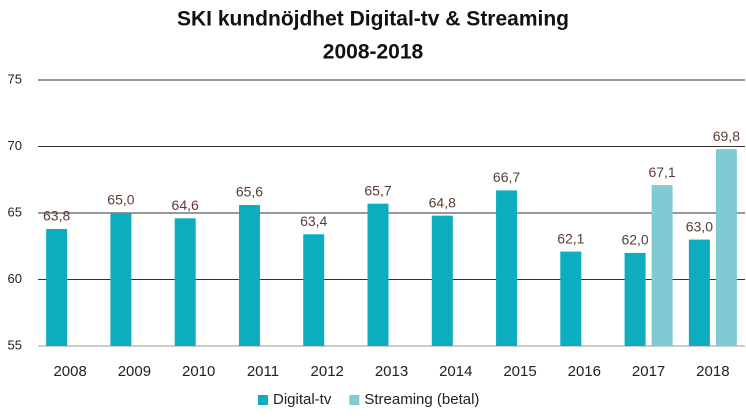 The height and width of the screenshot is (419, 746). What do you see at coordinates (584, 371) in the screenshot?
I see `x-tick-label: 2016` at bounding box center [584, 371].